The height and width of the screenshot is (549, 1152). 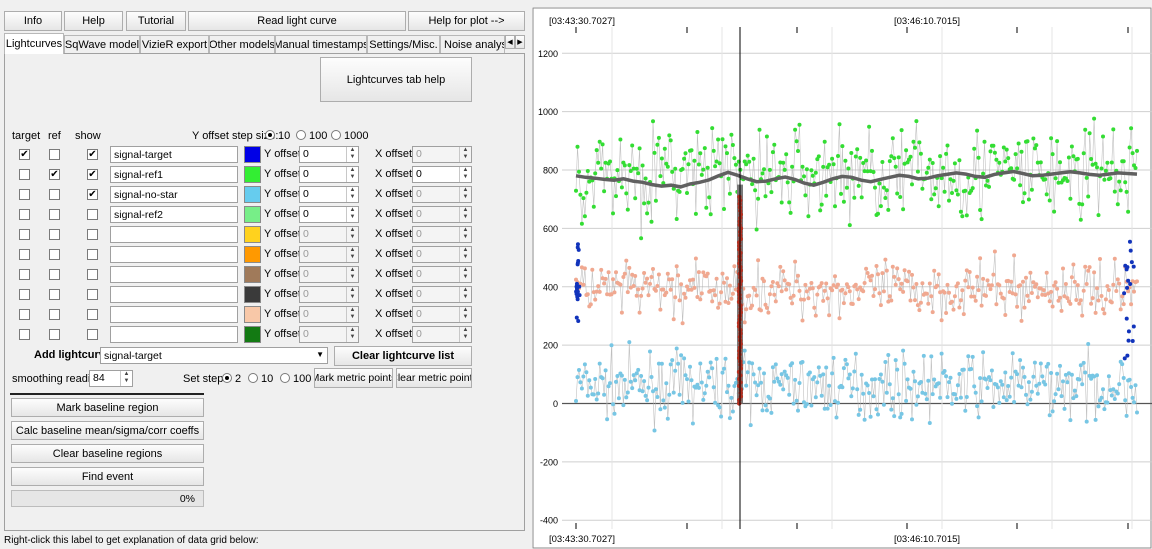 What do you see at coordinates (434, 378) in the screenshot?
I see `clear-metric-points-button: Clear metric points` at bounding box center [434, 378].